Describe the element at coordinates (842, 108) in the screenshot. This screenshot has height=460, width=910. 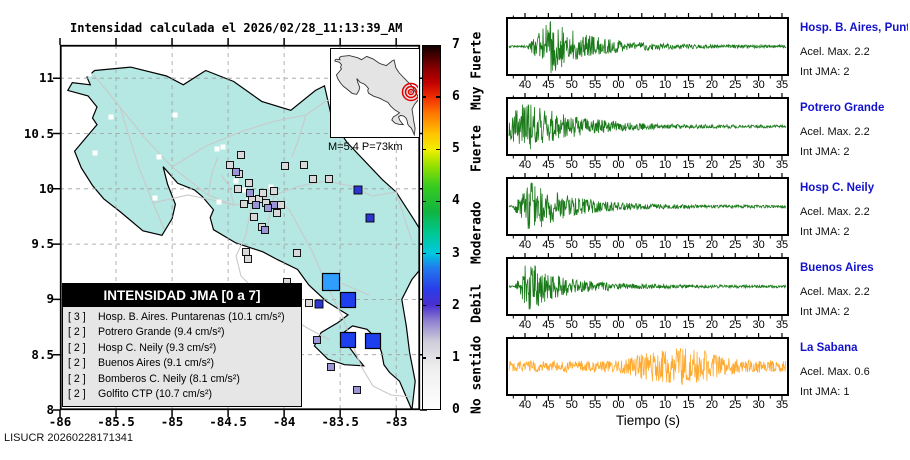
I see `station-name: Potrero Grande` at that location.